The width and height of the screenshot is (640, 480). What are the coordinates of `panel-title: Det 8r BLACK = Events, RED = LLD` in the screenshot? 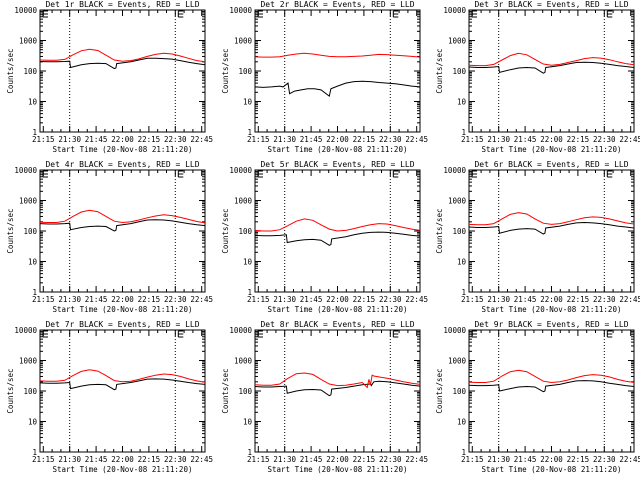 It's located at (337, 324).